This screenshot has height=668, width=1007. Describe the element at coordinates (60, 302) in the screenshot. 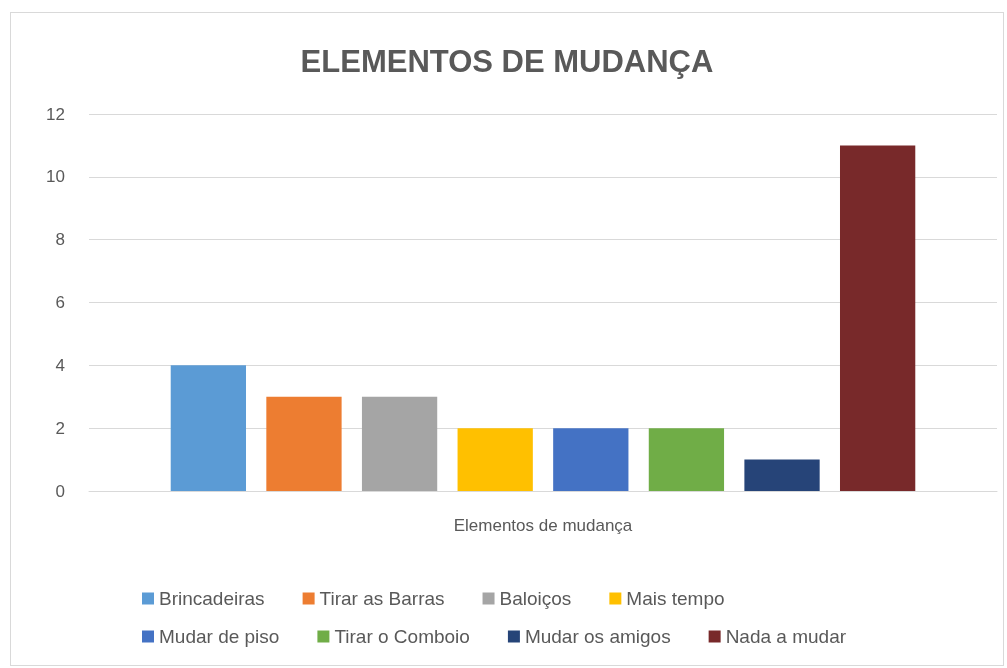

I see `y-tick-label: 6` at that location.